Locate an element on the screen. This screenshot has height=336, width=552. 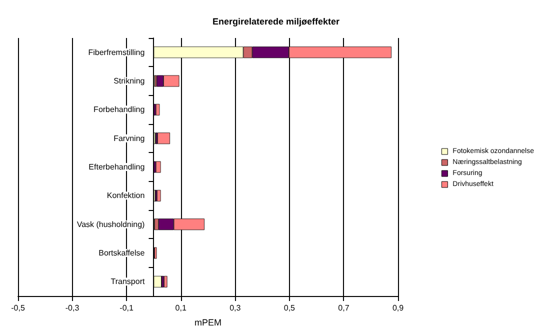
x-tick-label: 0,1 is located at coordinates (181, 308).